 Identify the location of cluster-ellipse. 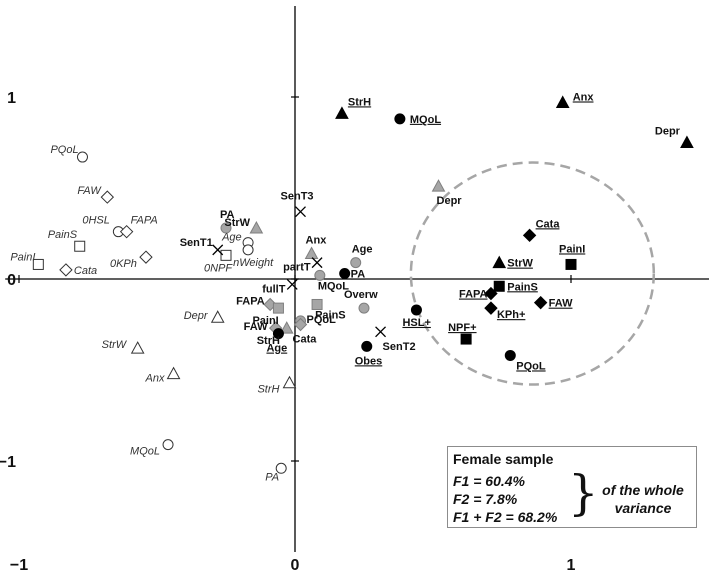
(532, 273).